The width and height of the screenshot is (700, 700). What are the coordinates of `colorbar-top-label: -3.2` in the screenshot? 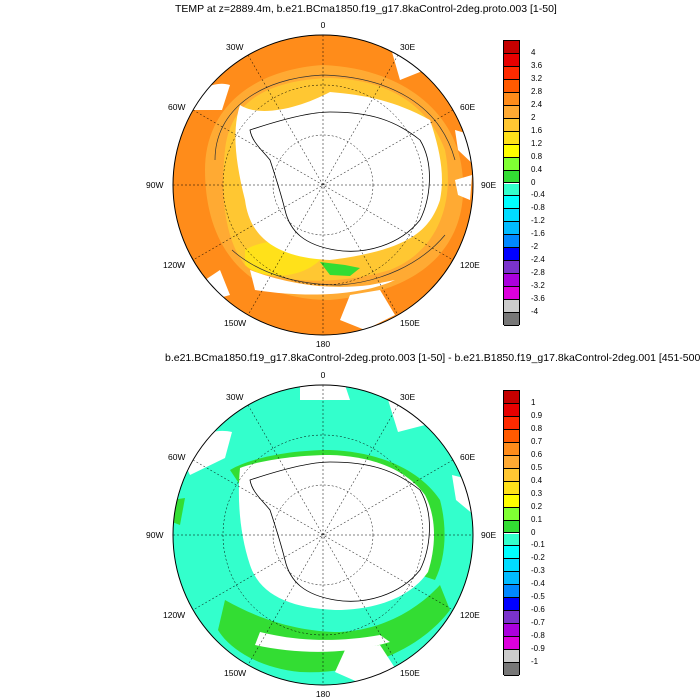 It's located at (538, 286).